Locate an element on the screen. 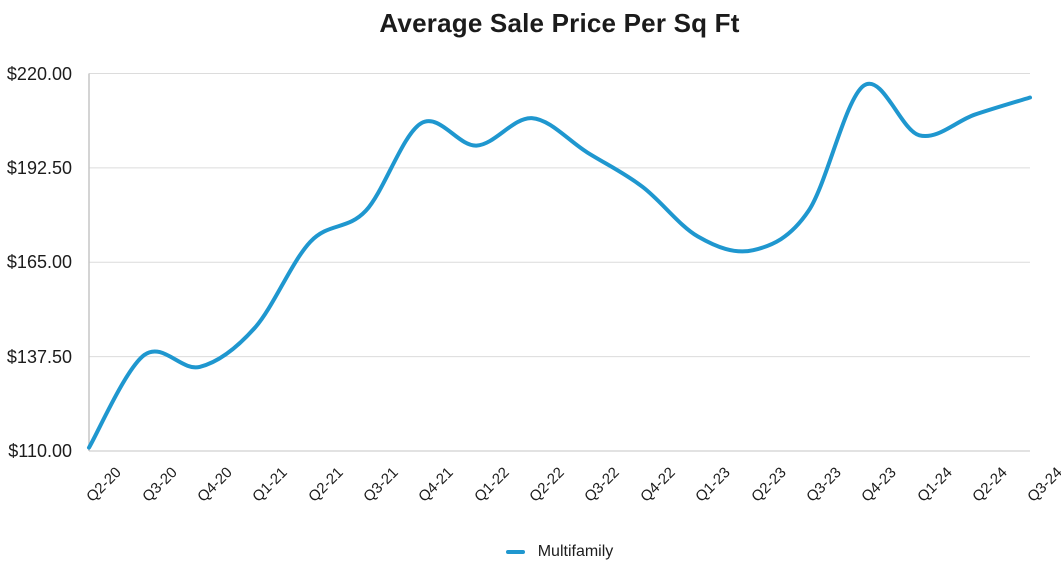 This screenshot has height=569, width=1061. y-tick-label-220: $220.00 is located at coordinates (39, 73).